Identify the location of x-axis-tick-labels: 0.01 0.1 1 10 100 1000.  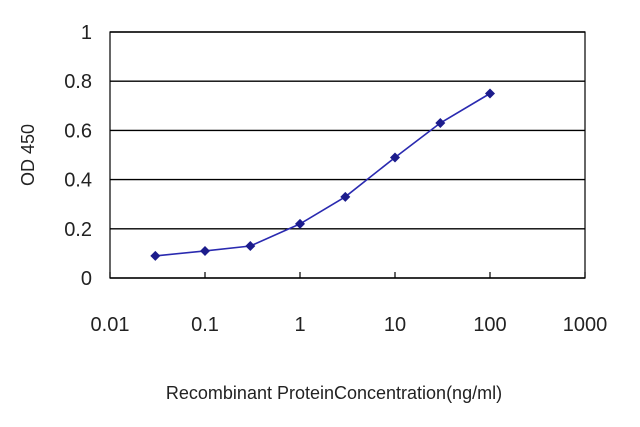
(349, 325).